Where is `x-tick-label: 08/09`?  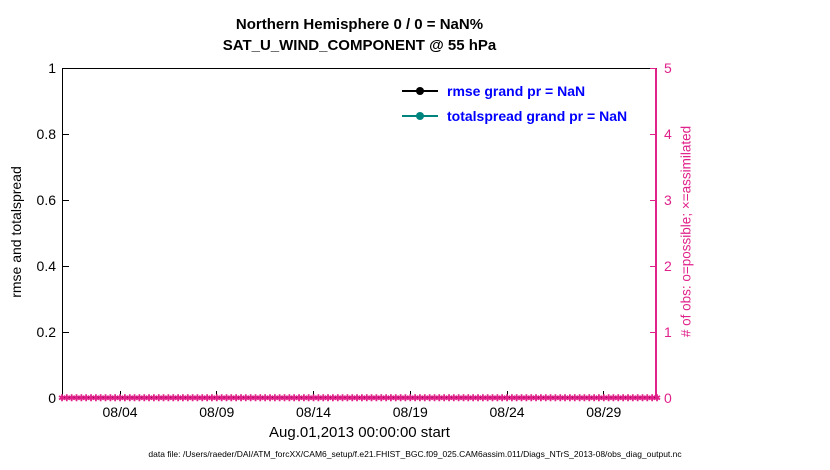
x-tick-label: 08/09 is located at coordinates (217, 412).